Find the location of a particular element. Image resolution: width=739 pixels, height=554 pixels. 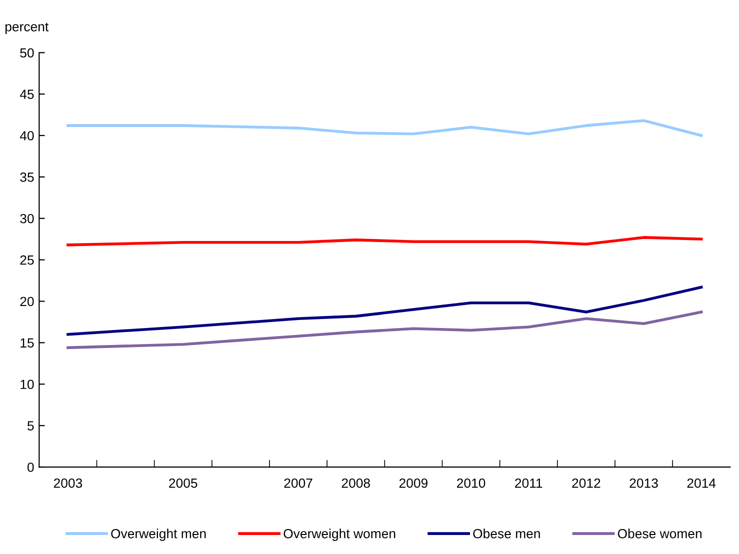

x-tick-label: 2013 is located at coordinates (644, 483).